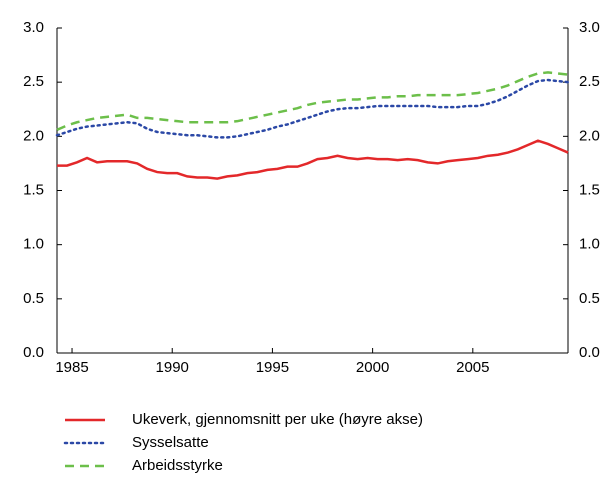 This screenshot has height=486, width=613. Describe the element at coordinates (272, 367) in the screenshot. I see `x-tick-label: 1995` at that location.